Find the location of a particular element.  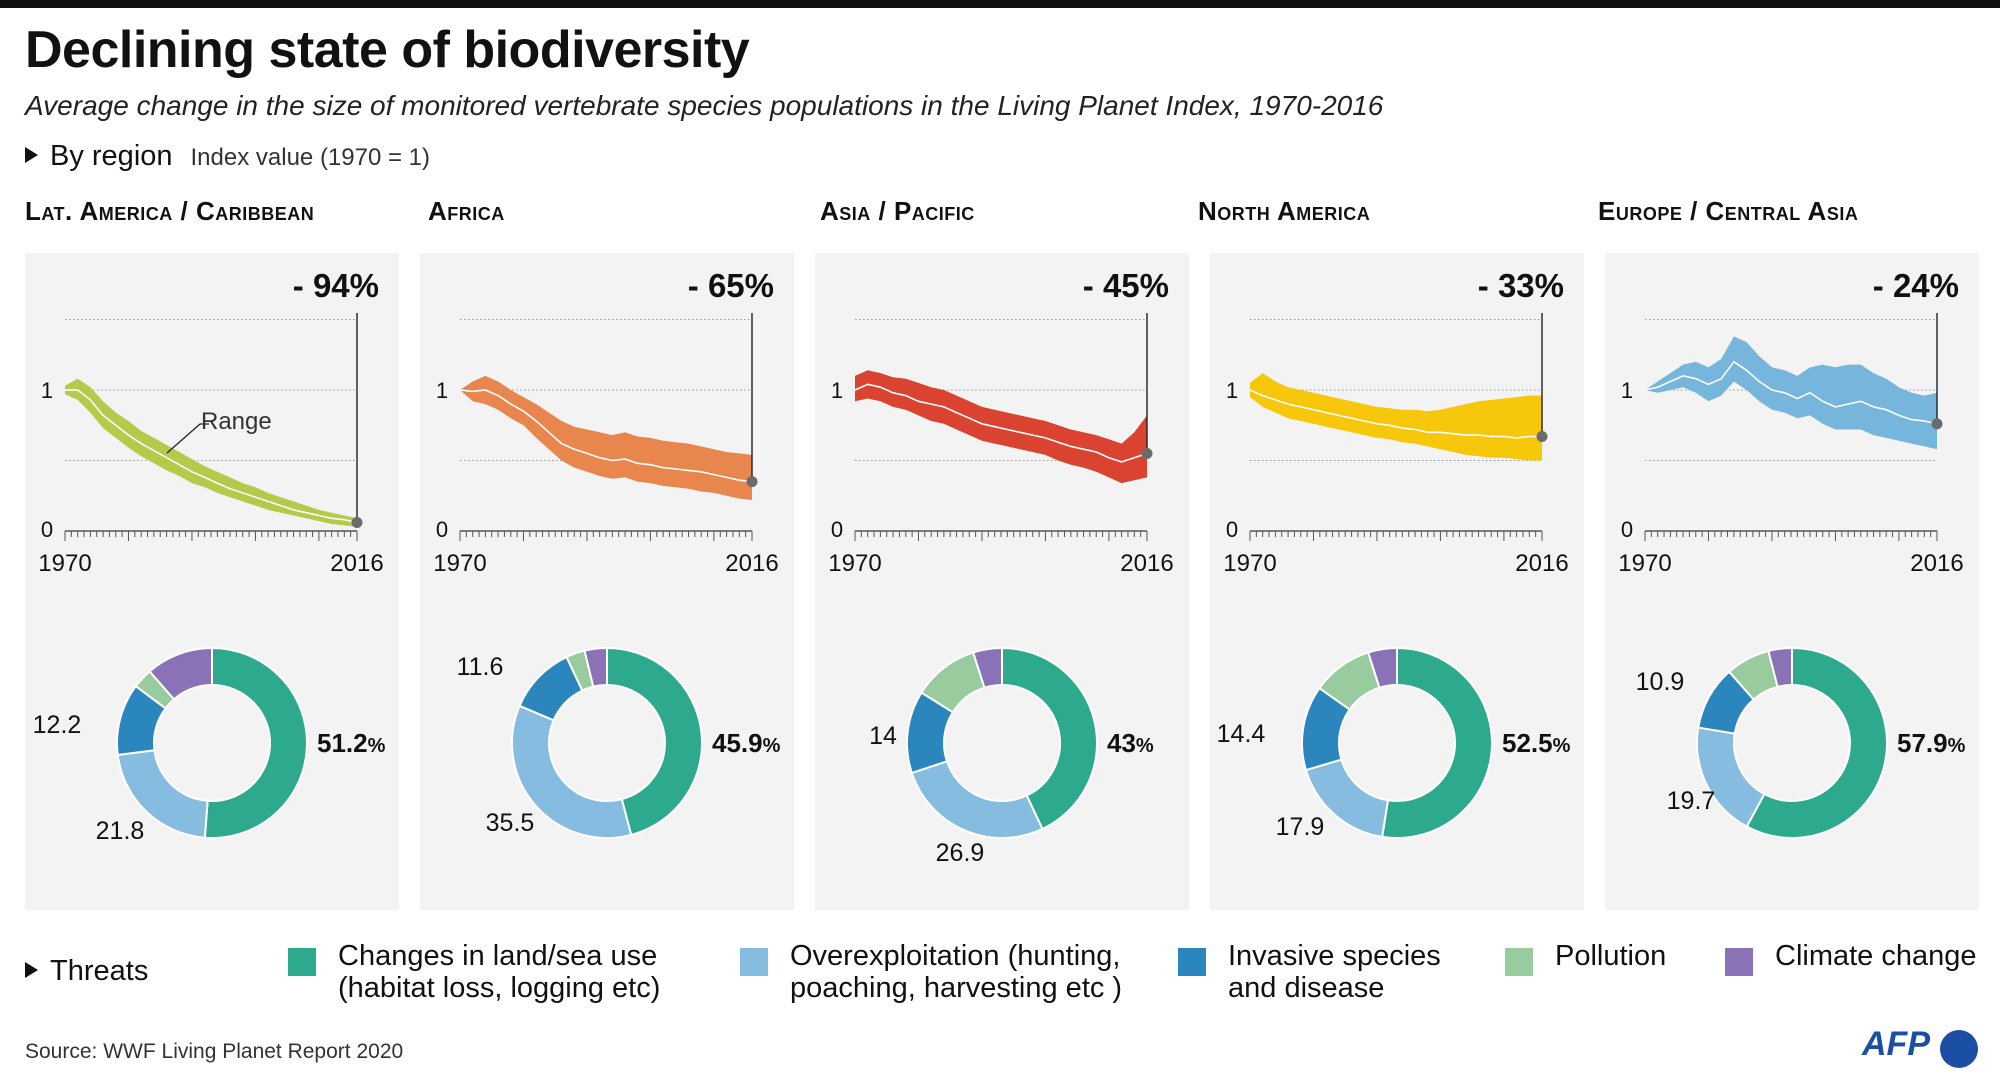

overexploitation-share-label: 26.9 is located at coordinates (960, 853).